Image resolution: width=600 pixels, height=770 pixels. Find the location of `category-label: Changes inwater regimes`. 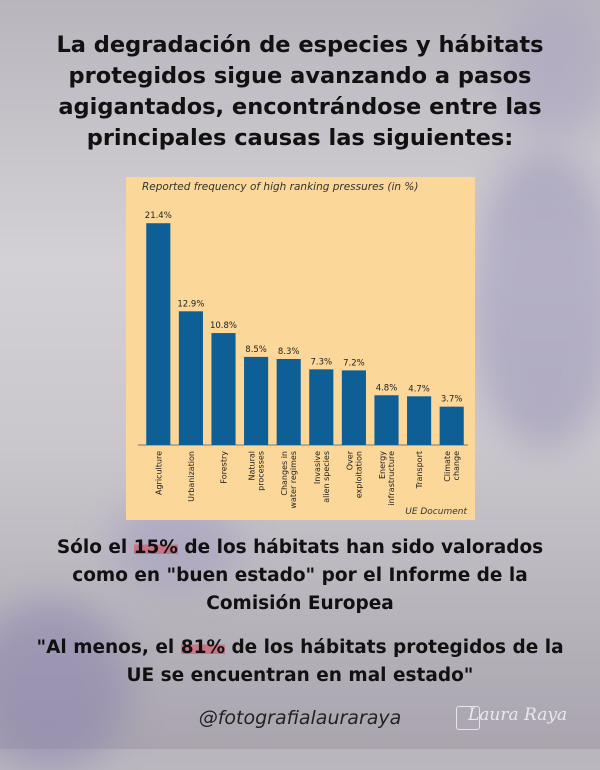

category-label: Changes inwater regimes is located at coordinates (289, 480).